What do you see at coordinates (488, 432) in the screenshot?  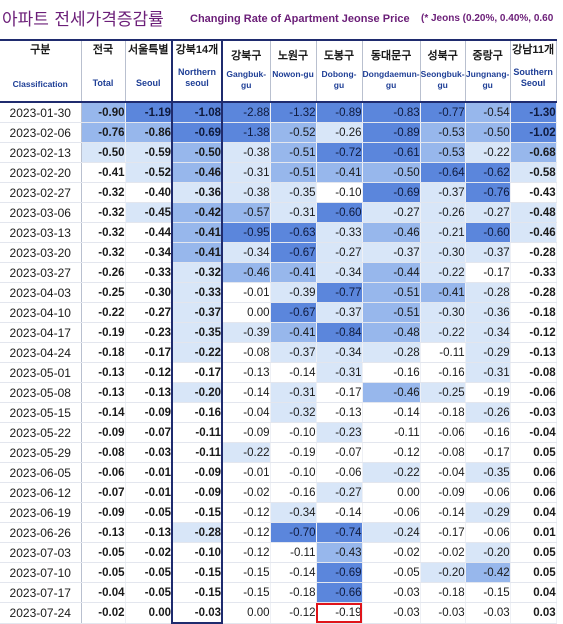 I see `cell-jn: -0.16` at bounding box center [488, 432].